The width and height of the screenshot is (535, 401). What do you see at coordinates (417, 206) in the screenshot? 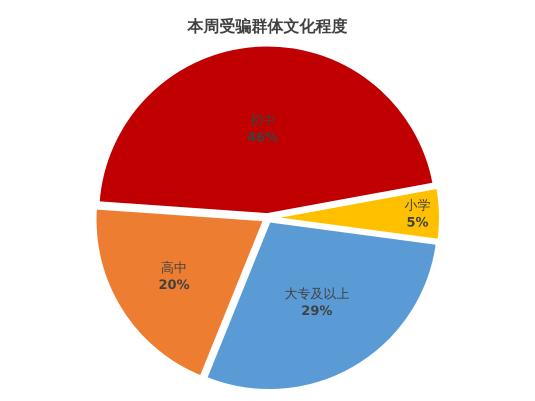
I see `slice-label: 小学` at bounding box center [417, 206].